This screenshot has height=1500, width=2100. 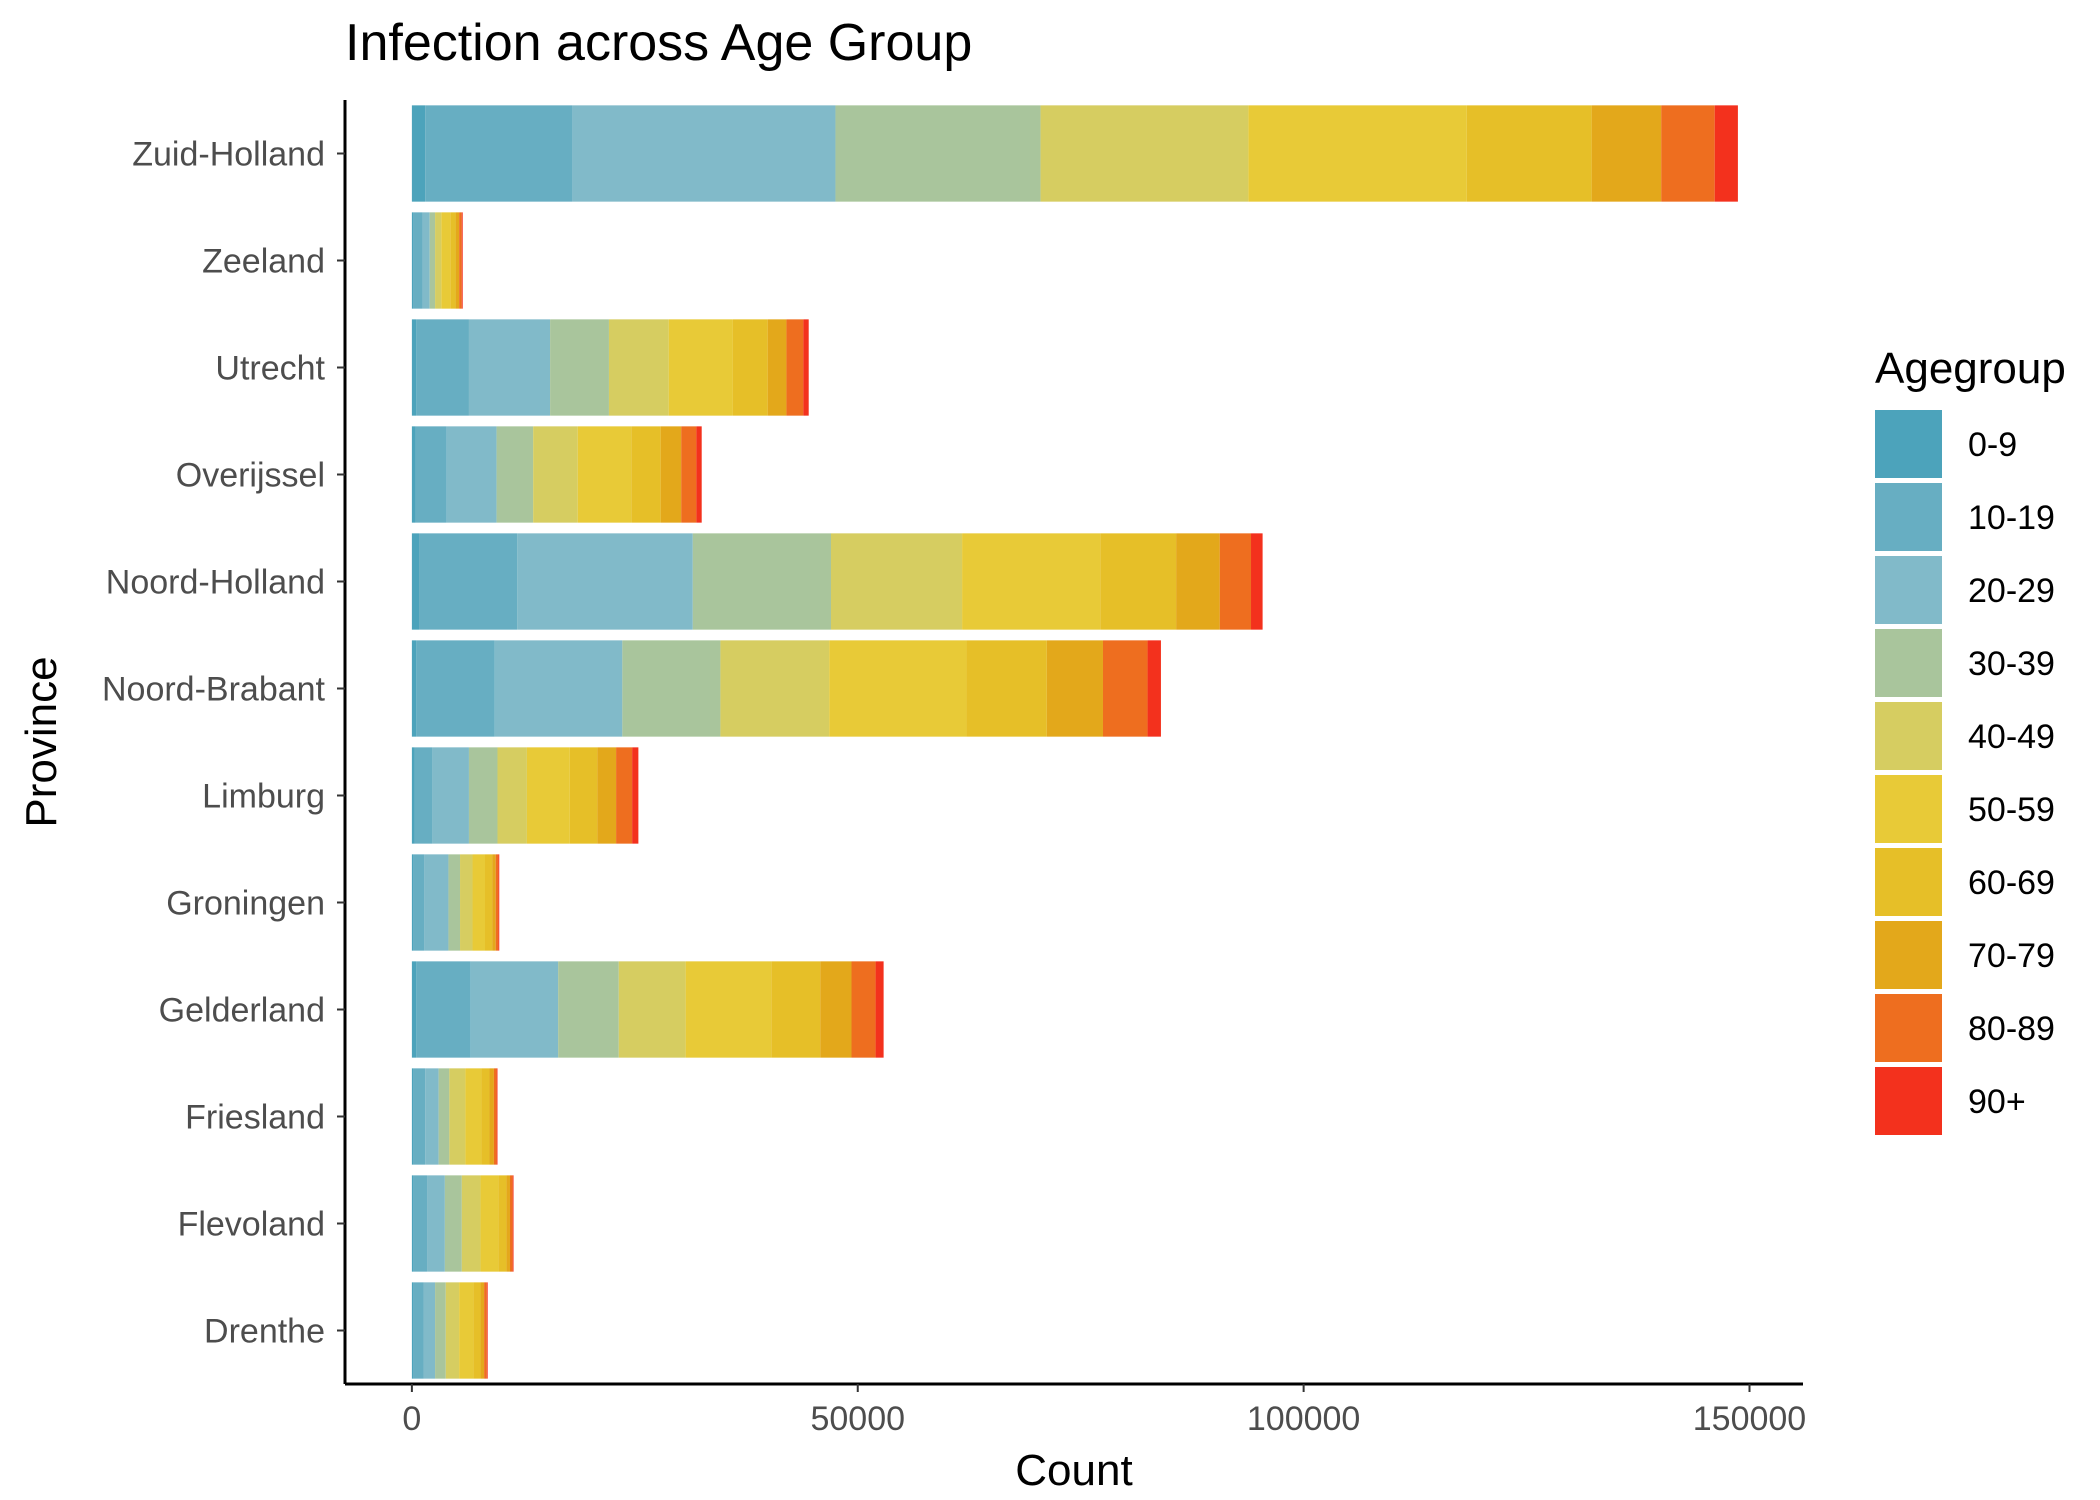 I want to click on bar-segment-zuid-holland-90plus, so click(x=1726, y=153).